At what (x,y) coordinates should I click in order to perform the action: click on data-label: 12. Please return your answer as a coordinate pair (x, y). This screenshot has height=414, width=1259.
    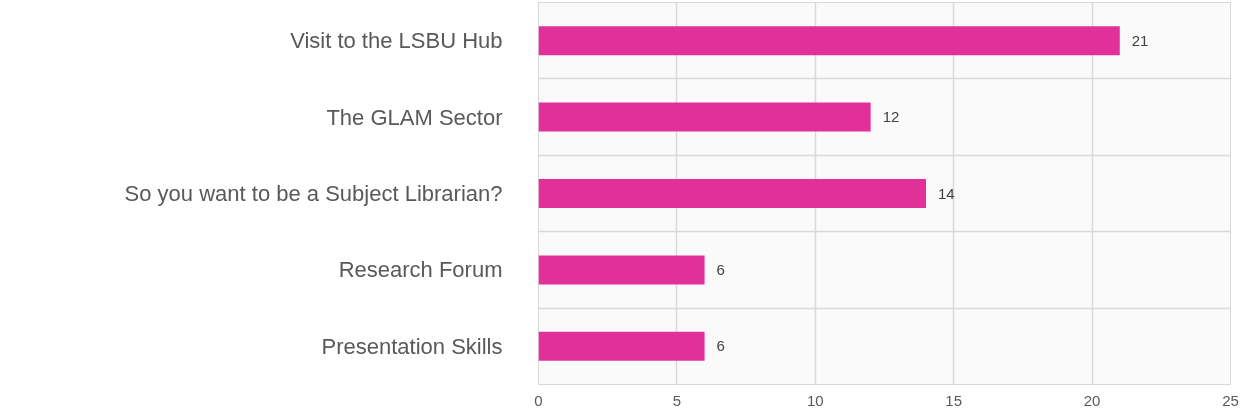
    Looking at the image, I should click on (891, 117).